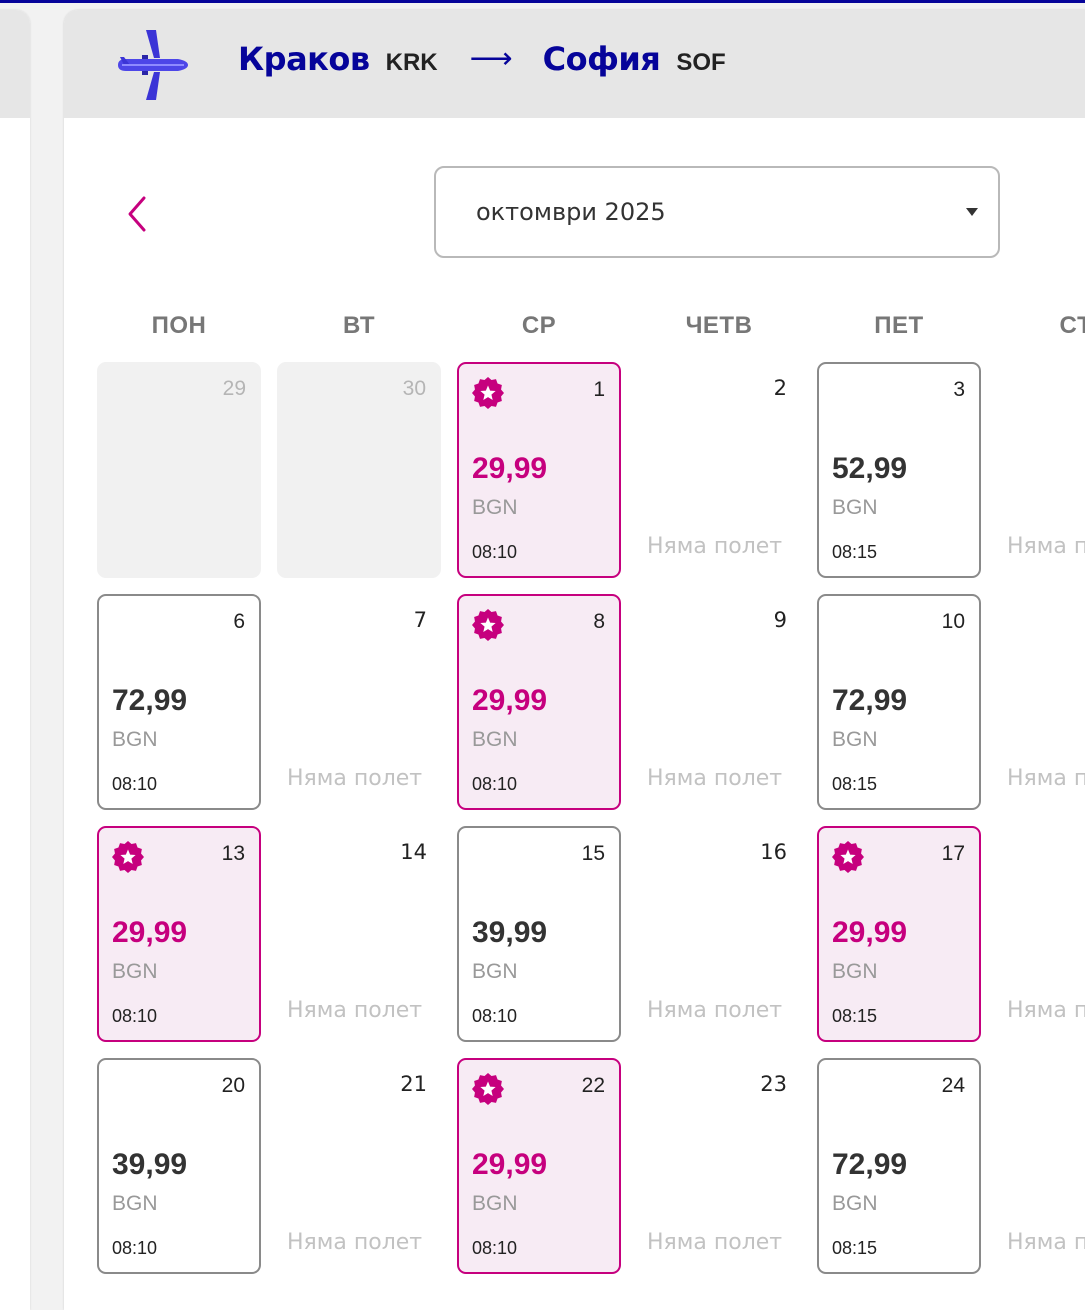 The height and width of the screenshot is (1310, 1085). Describe the element at coordinates (953, 853) in the screenshot. I see `day-number: 17` at that location.